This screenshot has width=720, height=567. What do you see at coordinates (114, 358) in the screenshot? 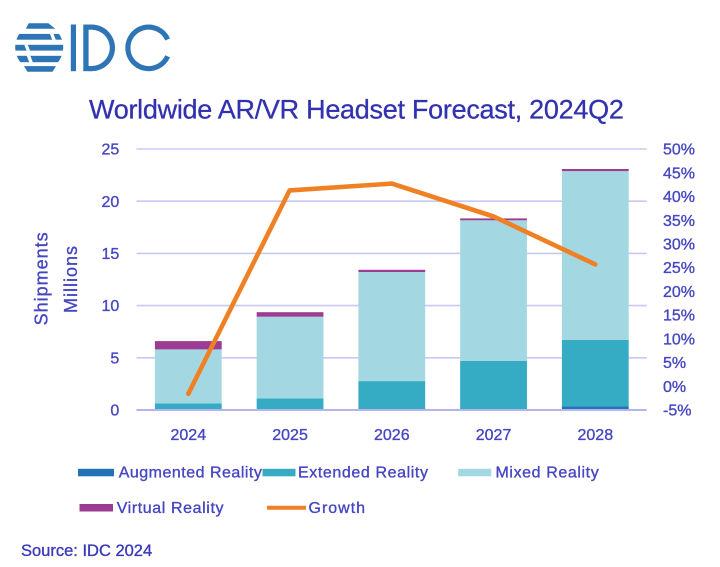
I see `svg-text: 5` at bounding box center [114, 358].